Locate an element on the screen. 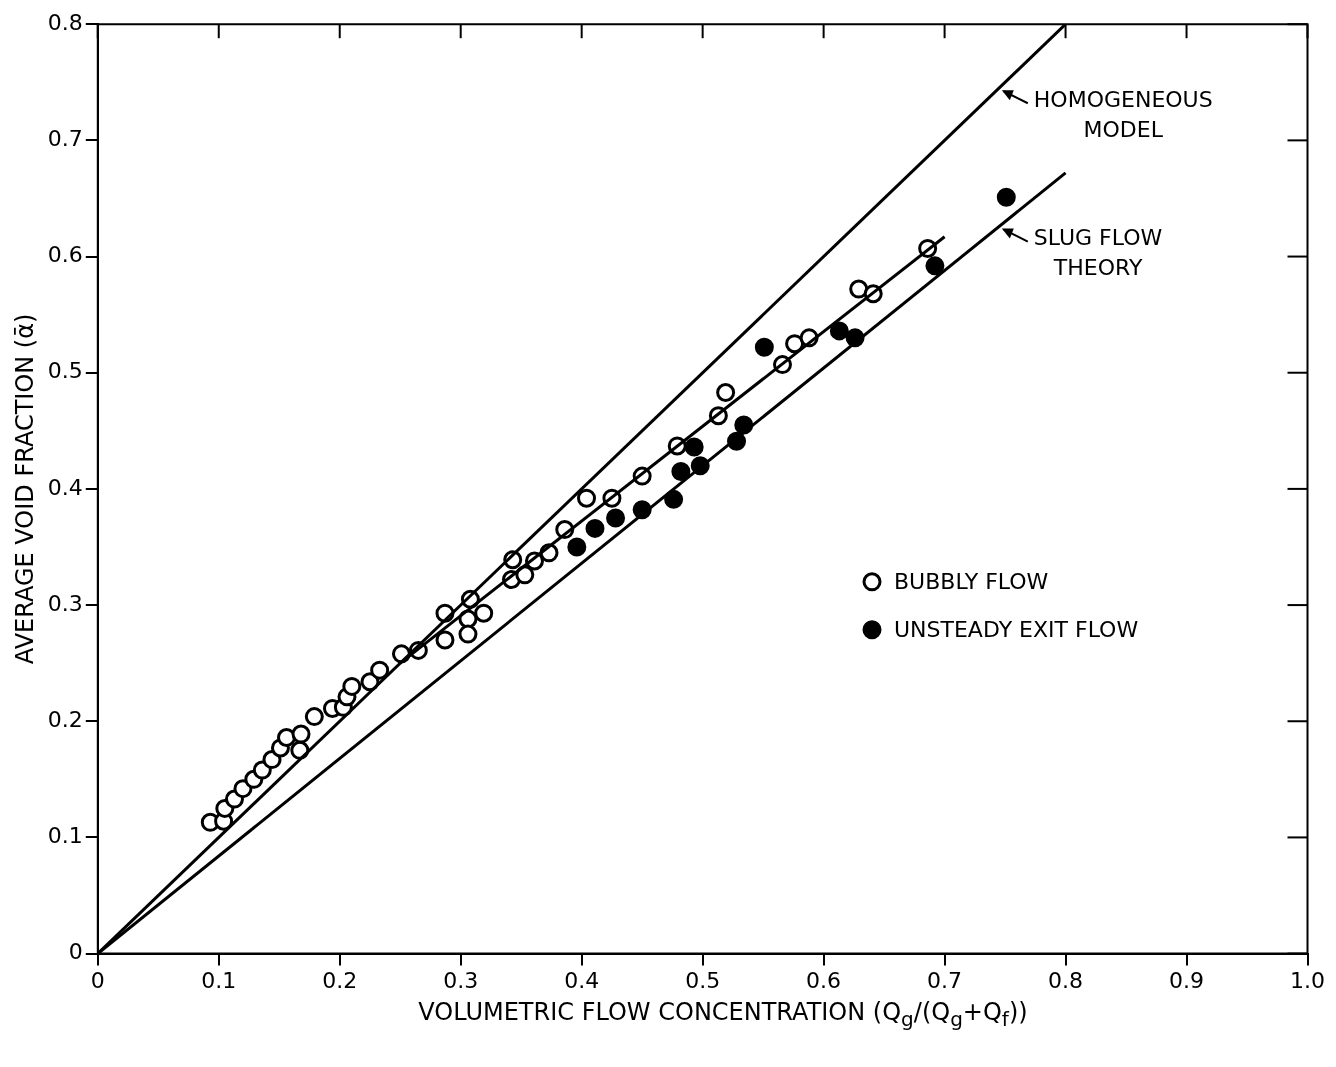  y-tick-label: 0.6 is located at coordinates (65, 255).